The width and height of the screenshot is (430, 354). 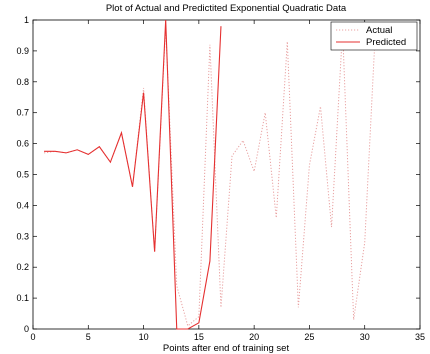 I want to click on x-tick-label: 15, so click(x=199, y=337).